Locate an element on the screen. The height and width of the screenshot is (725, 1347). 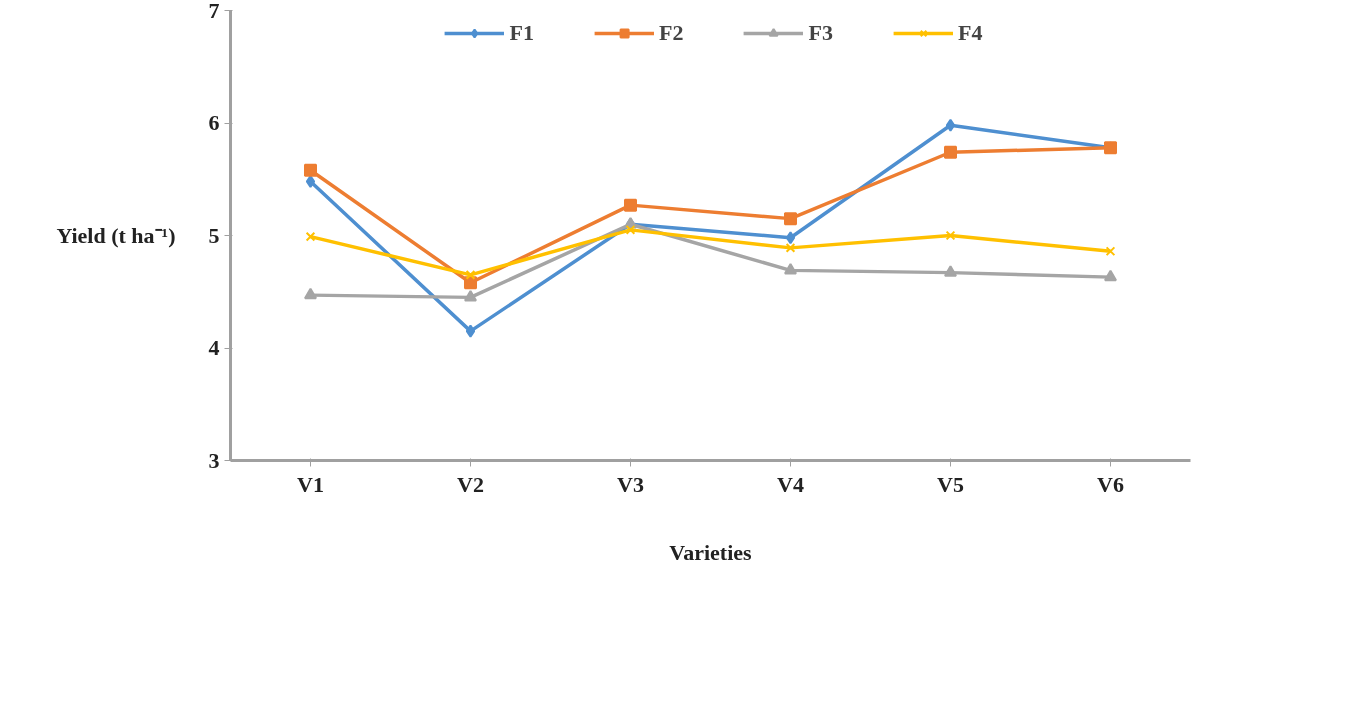
legend-label: F1 is located at coordinates (522, 33).